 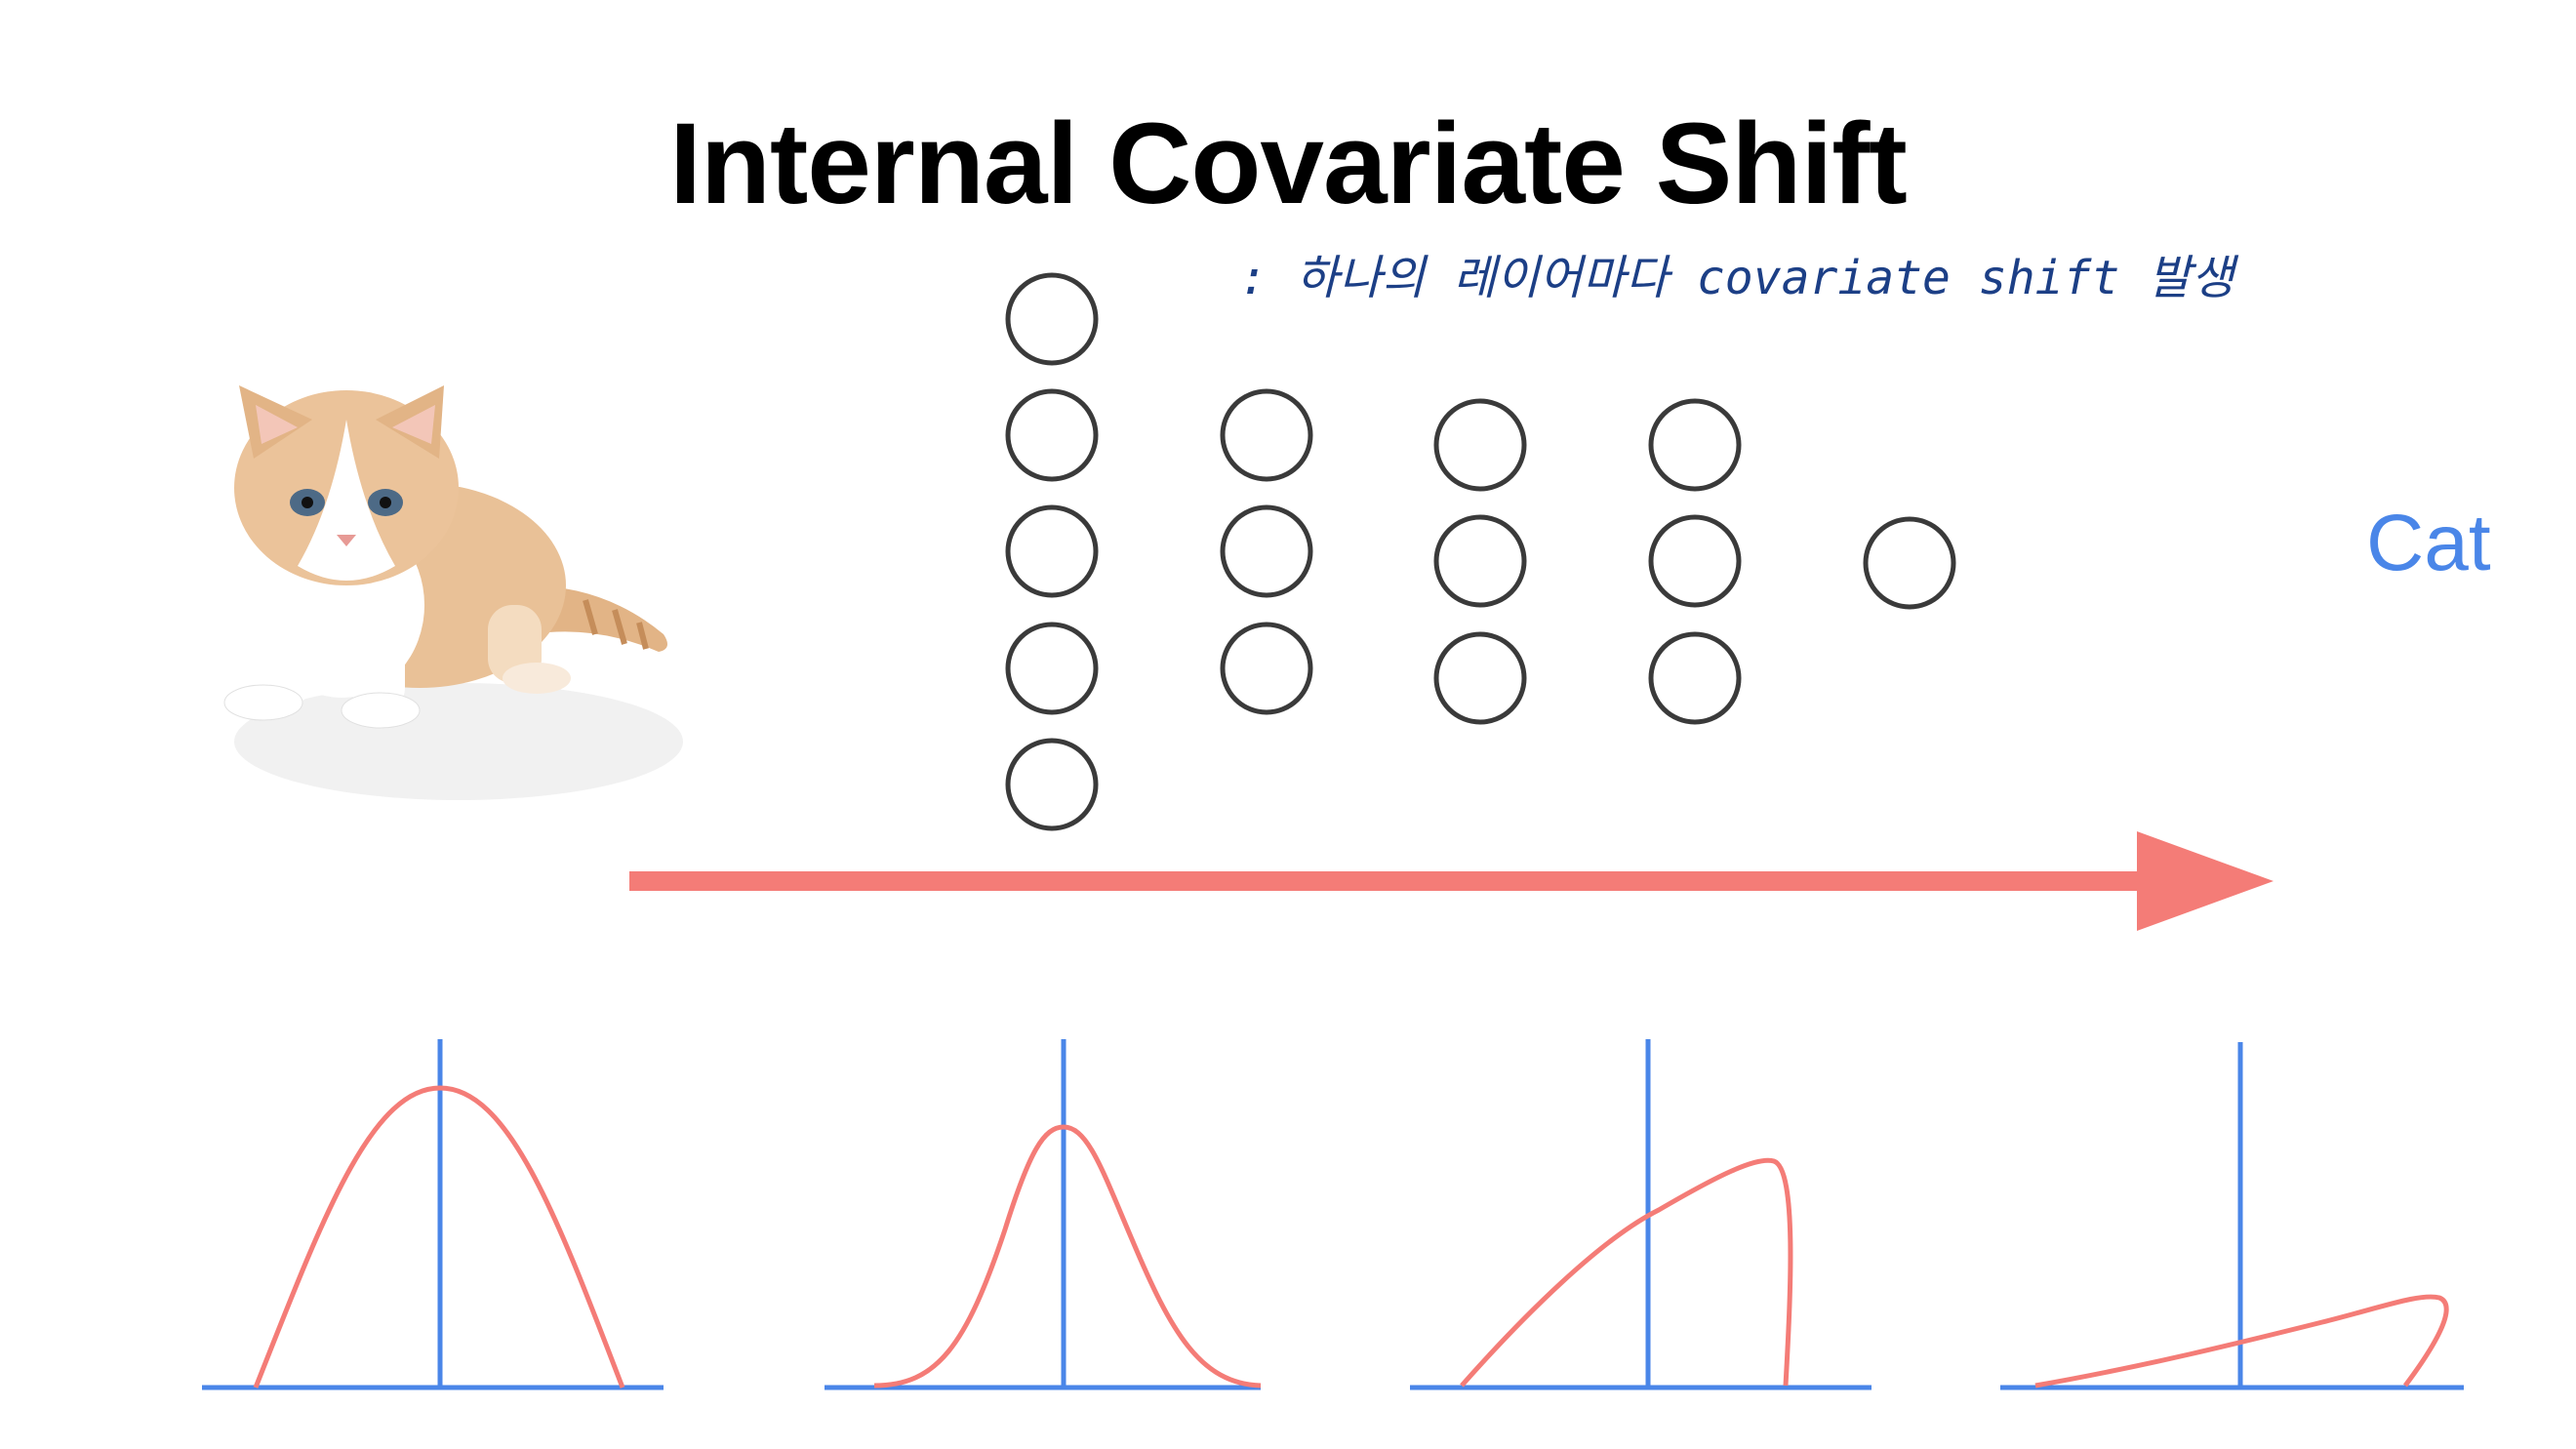 What do you see at coordinates (453, 592) in the screenshot?
I see `kitten-image` at bounding box center [453, 592].